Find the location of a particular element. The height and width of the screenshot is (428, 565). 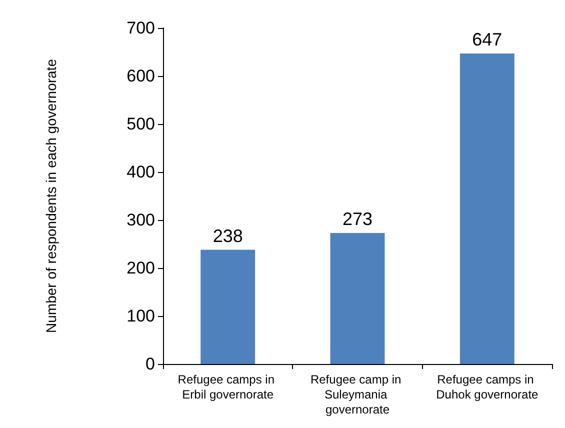

y-tick-label: 300 is located at coordinates (140, 220).